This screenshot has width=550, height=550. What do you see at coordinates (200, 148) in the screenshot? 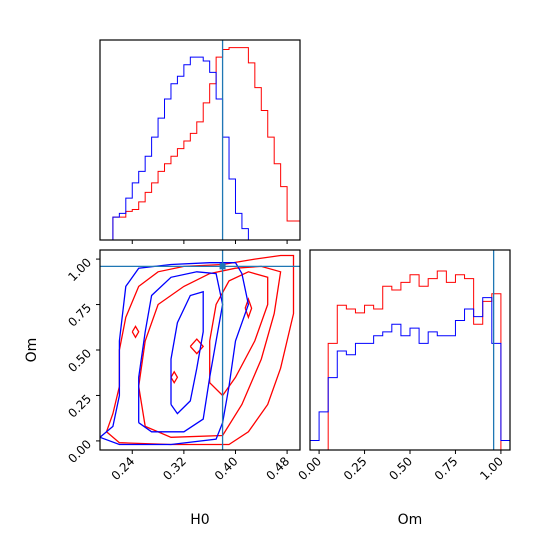
I see `hist-H0-series-blue` at bounding box center [200, 148].